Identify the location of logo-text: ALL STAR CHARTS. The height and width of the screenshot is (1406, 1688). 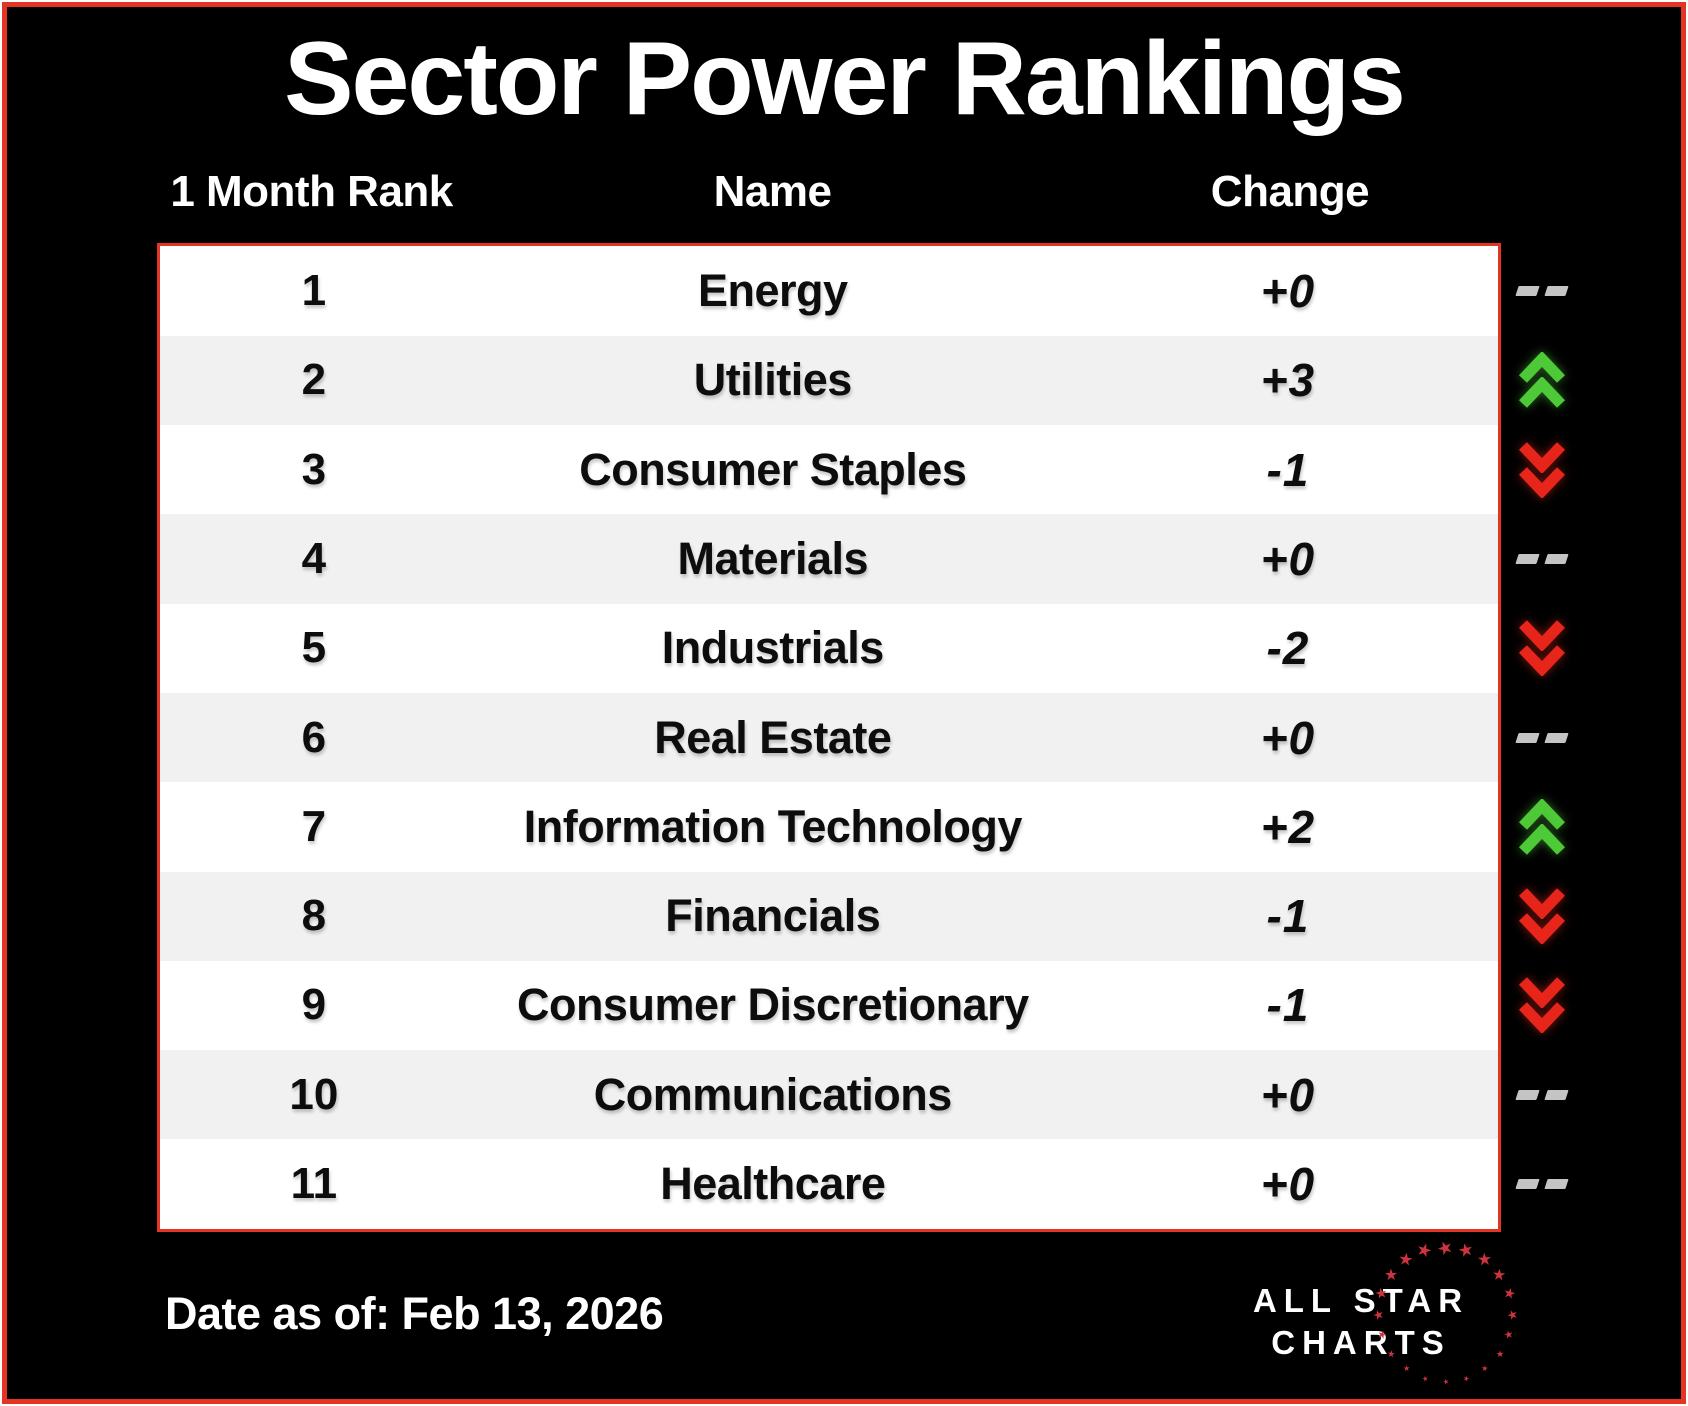
(1361, 1322).